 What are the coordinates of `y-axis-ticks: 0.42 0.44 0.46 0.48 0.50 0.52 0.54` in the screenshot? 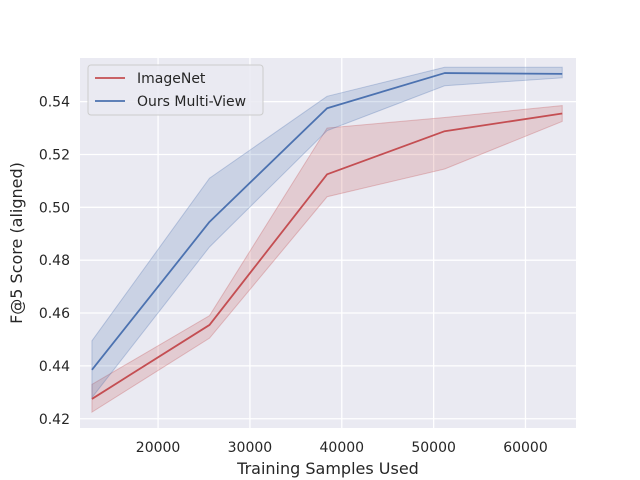 It's located at (54, 261).